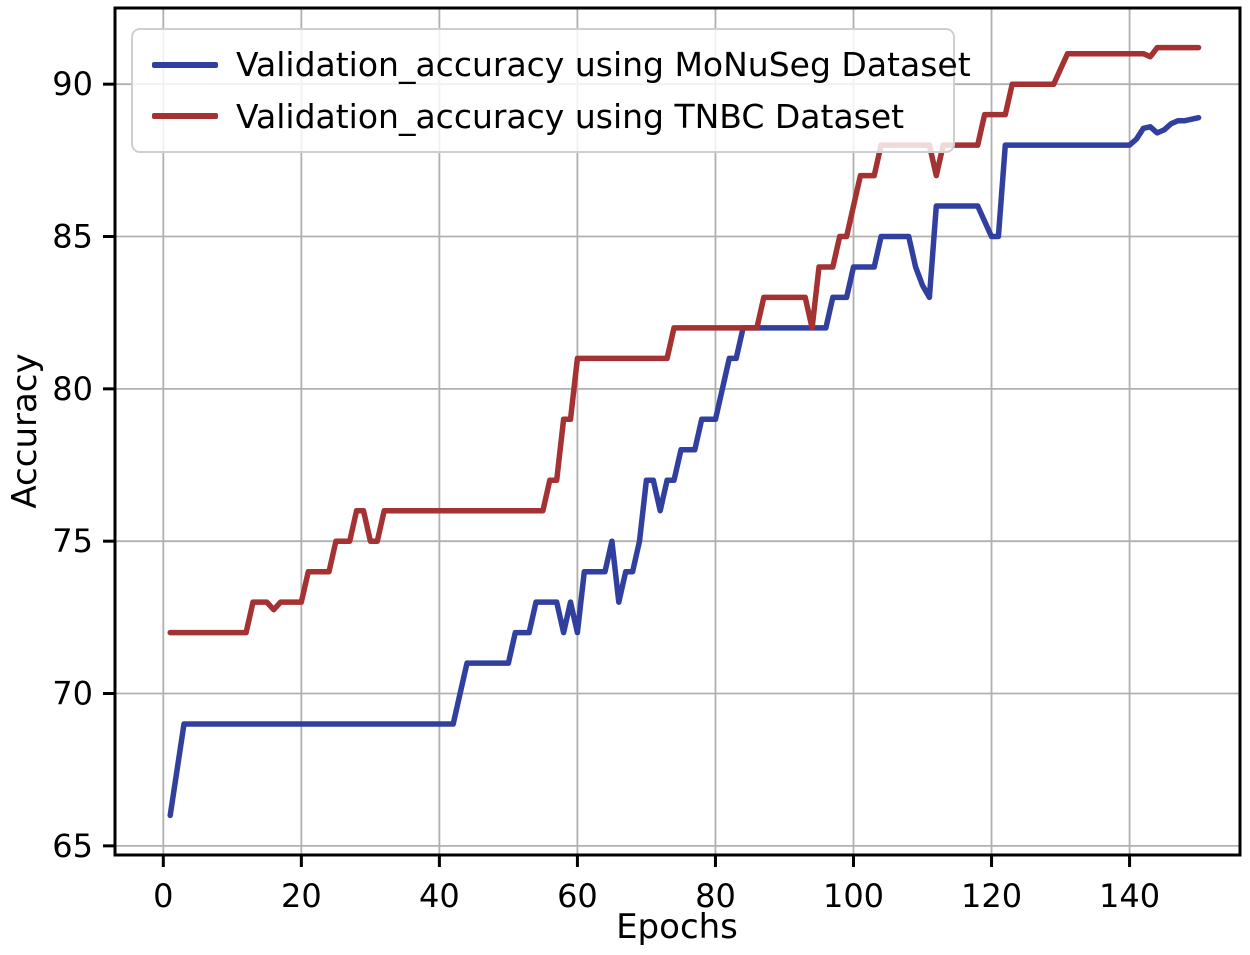 This screenshot has width=1250, height=955. I want to click on x-tick-label: 140, so click(1129, 896).